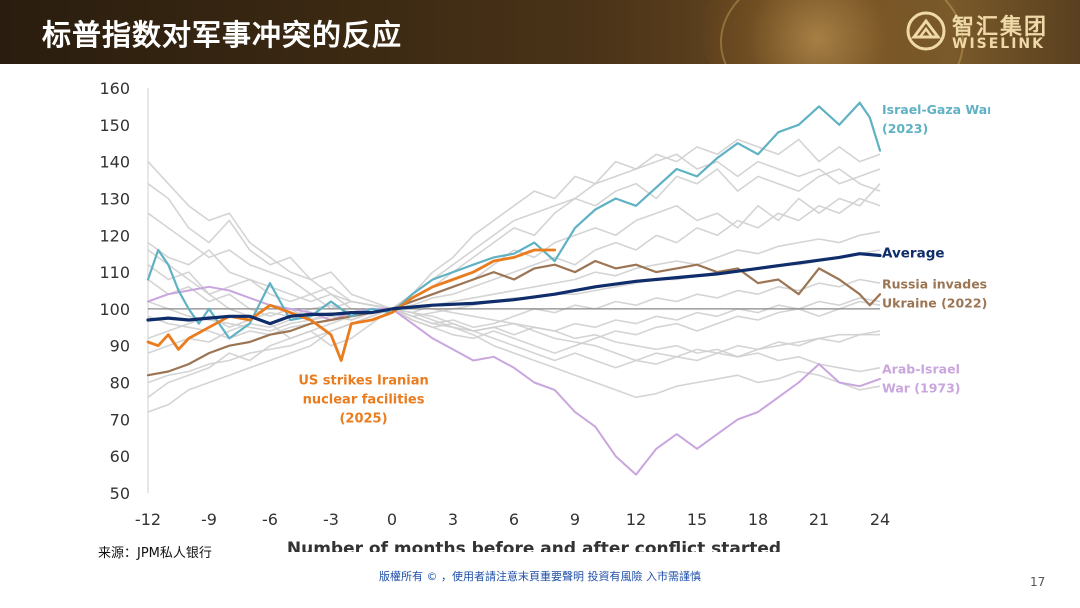 Image resolution: width=1080 pixels, height=608 pixels. I want to click on x-tick-label: 18, so click(758, 519).